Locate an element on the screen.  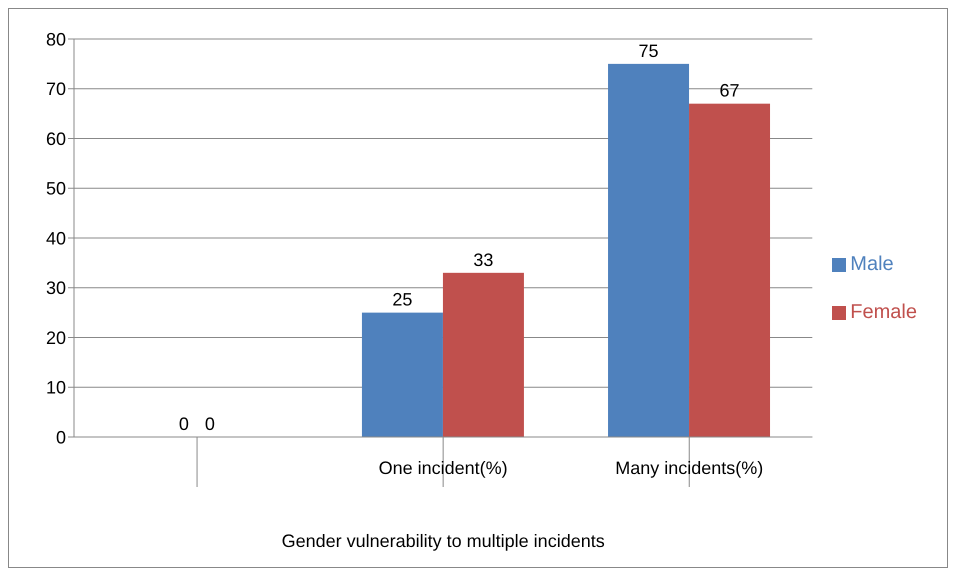
y-tick-label: 70 is located at coordinates (56, 89).